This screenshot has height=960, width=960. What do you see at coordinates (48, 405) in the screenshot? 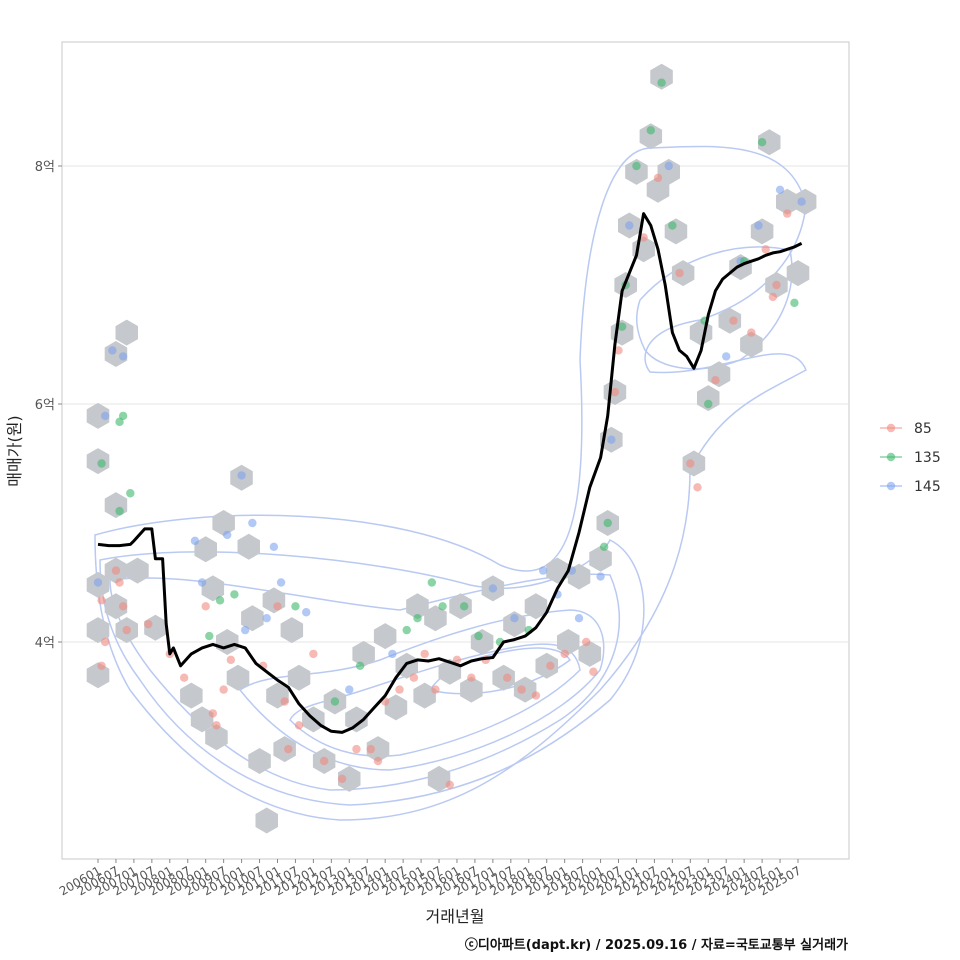
I see `y-axis-ticks: 4억 6억 8억` at bounding box center [48, 405].